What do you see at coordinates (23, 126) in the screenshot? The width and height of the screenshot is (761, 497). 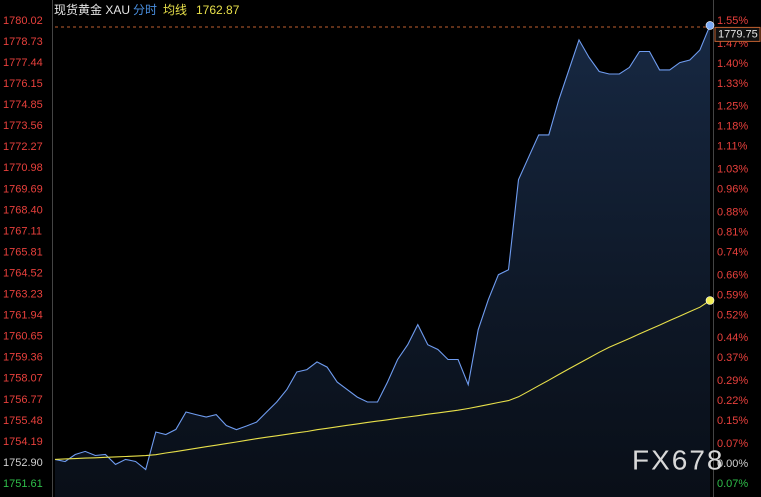 I see `y-tick-label: 1773.56` at bounding box center [23, 126].